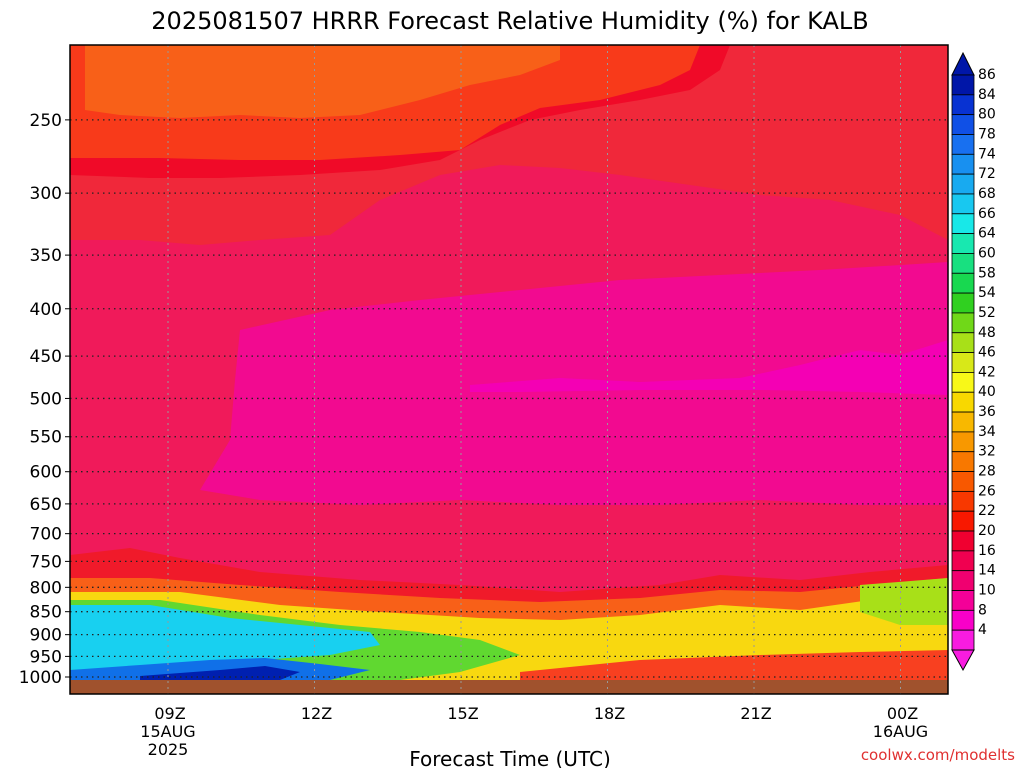  Describe the element at coordinates (987, 333) in the screenshot. I see `colorbar-label: 48` at that location.